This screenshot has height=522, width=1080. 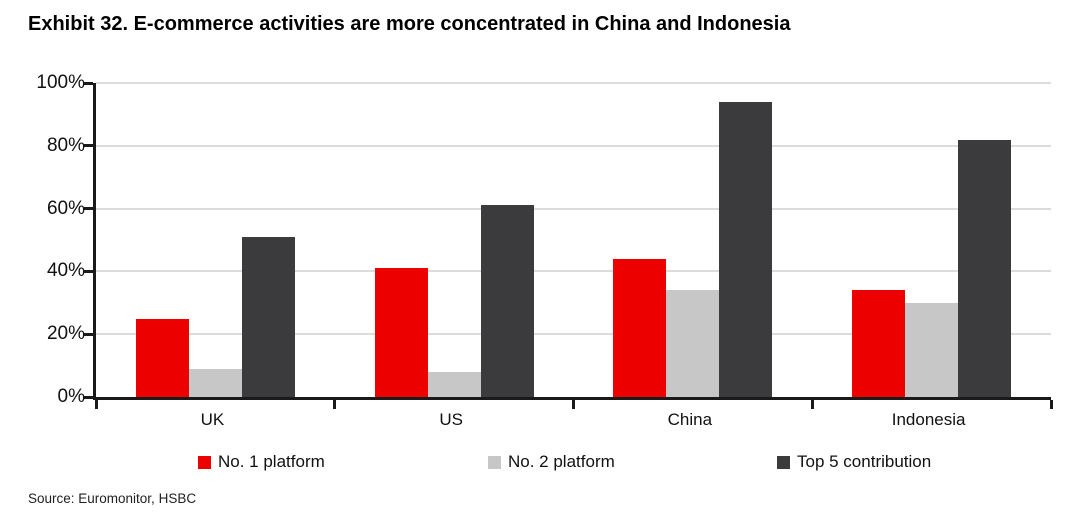 What do you see at coordinates (215, 382) in the screenshot?
I see `bar-uk-no-2-platform` at bounding box center [215, 382].